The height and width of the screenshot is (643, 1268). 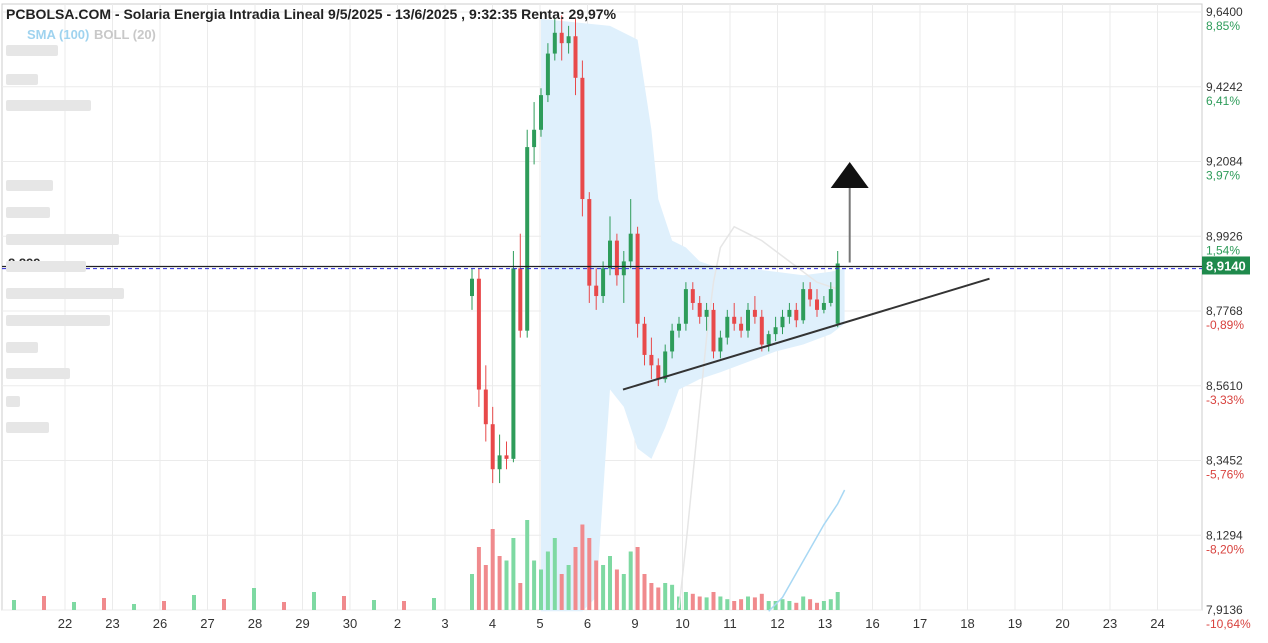 I want to click on y-tick-label: 8,7768, so click(x=1224, y=311).